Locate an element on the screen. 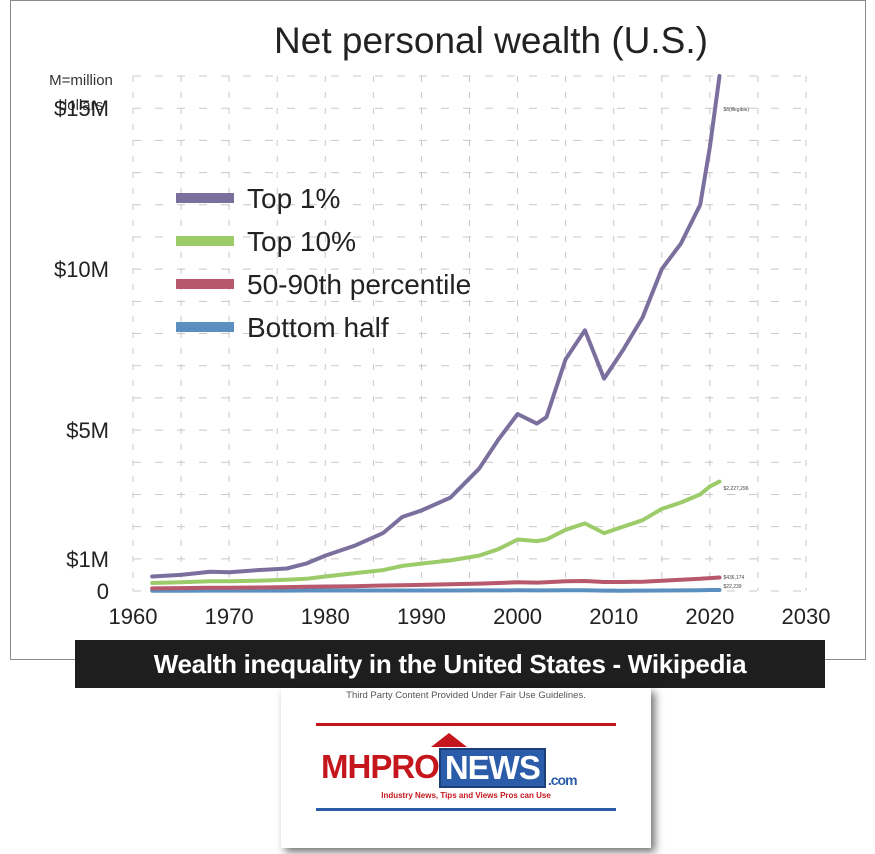 Image resolution: width=875 pixels, height=854 pixels. x-tick-label: 1970 is located at coordinates (229, 616).